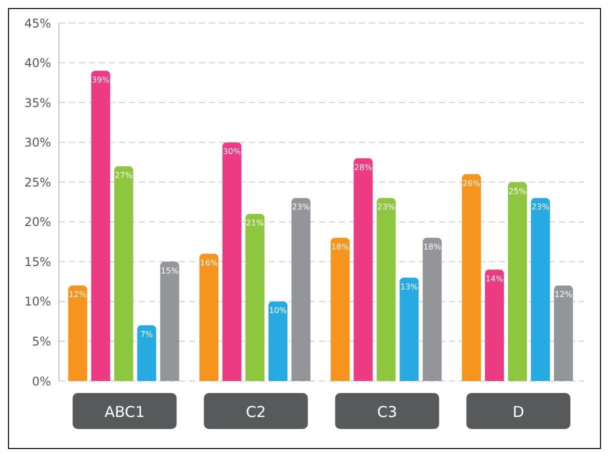 The height and width of the screenshot is (459, 611). Describe the element at coordinates (37, 261) in the screenshot. I see `y-tick-label: 15%` at that location.